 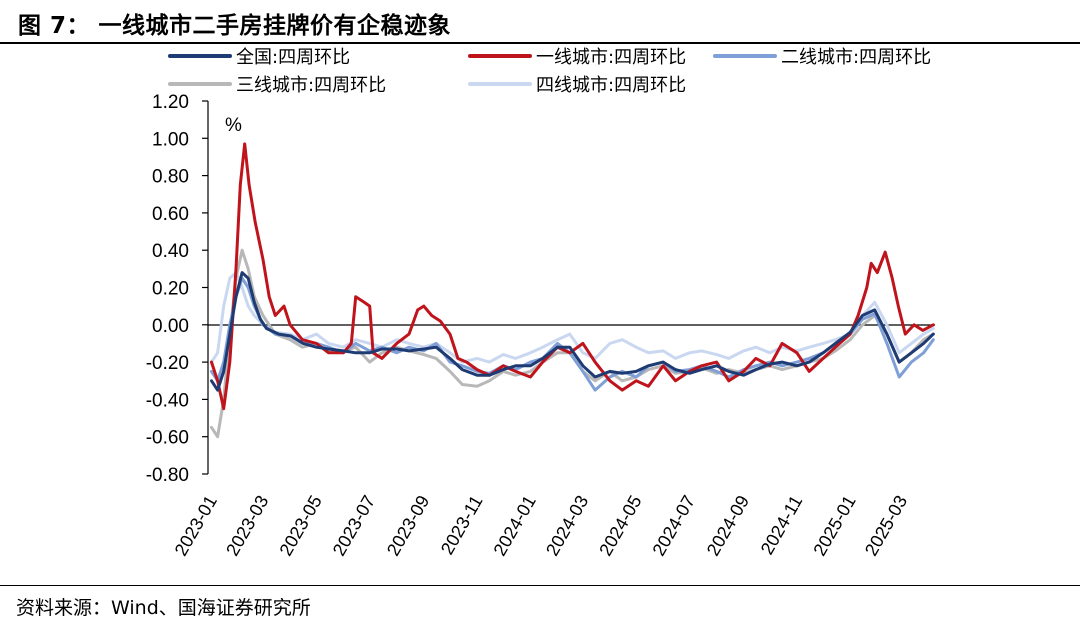 I want to click on y-tick-label: -0.60, so click(x=167, y=438).